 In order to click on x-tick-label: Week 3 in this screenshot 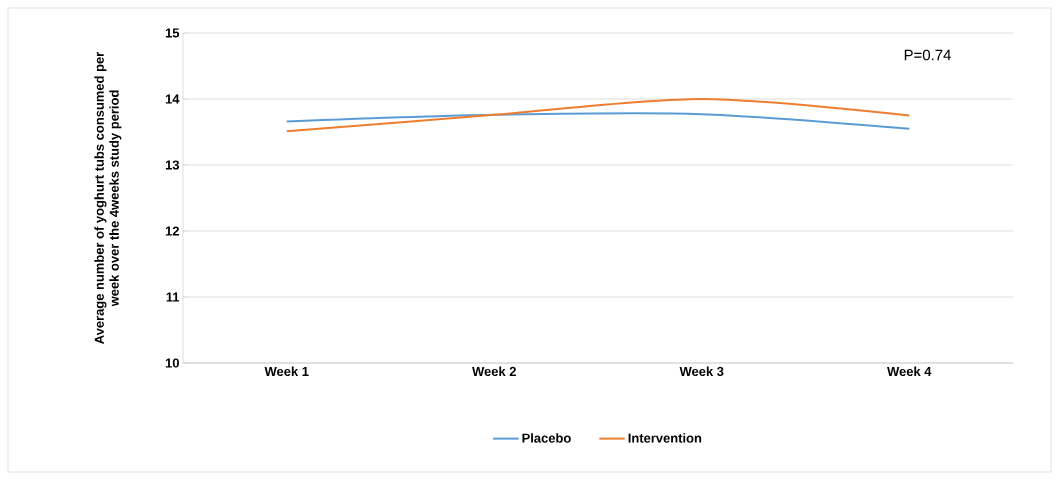, I will do `click(701, 371)`.